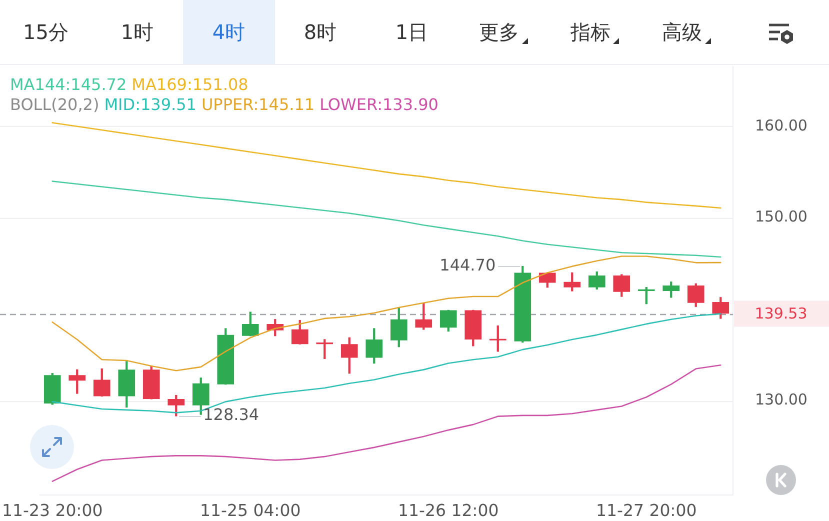  I want to click on x-tick-label: 11-25 04:00, so click(250, 510).